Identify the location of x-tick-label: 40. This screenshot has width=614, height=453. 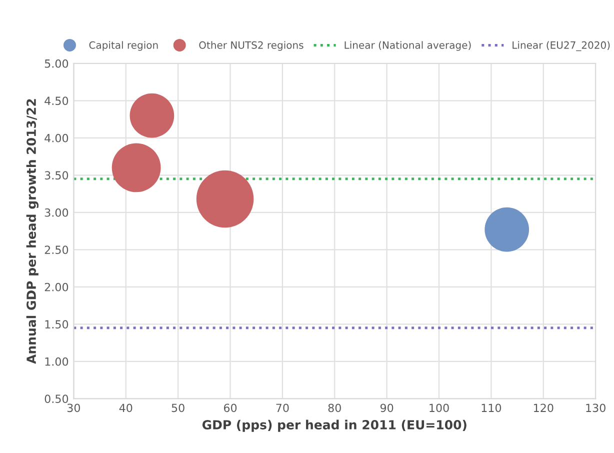
(125, 408).